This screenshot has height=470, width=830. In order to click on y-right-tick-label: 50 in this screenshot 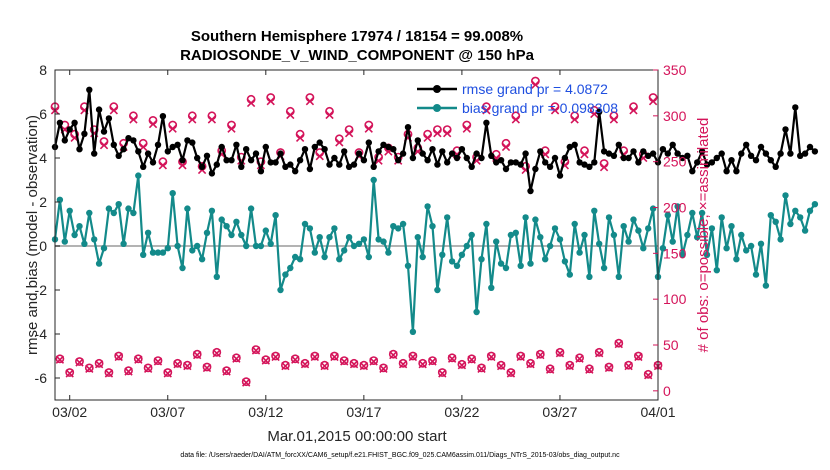, I will do `click(671, 345)`.